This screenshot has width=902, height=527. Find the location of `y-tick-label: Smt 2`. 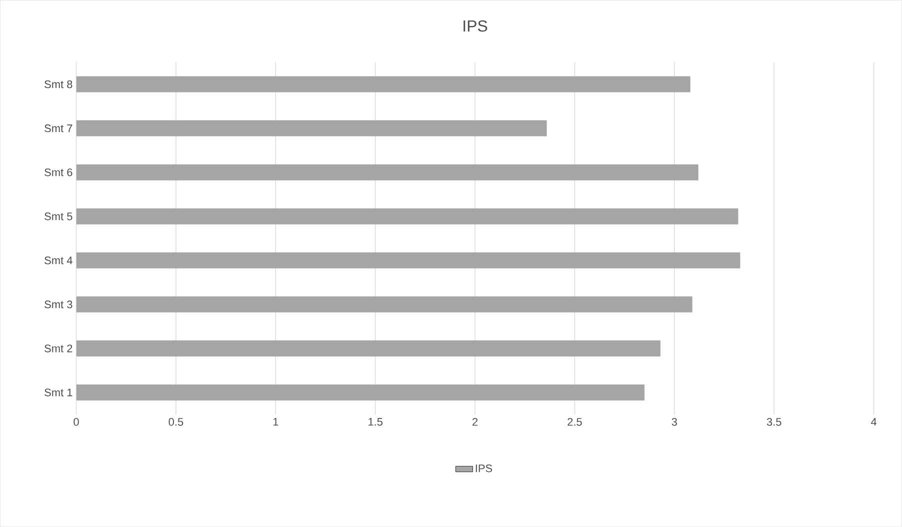

y-tick-label: Smt 2 is located at coordinates (58, 348).